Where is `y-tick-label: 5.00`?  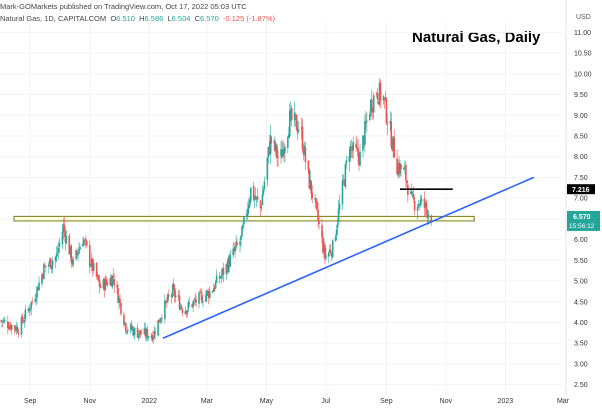 y-tick-label: 5.00 is located at coordinates (581, 282).